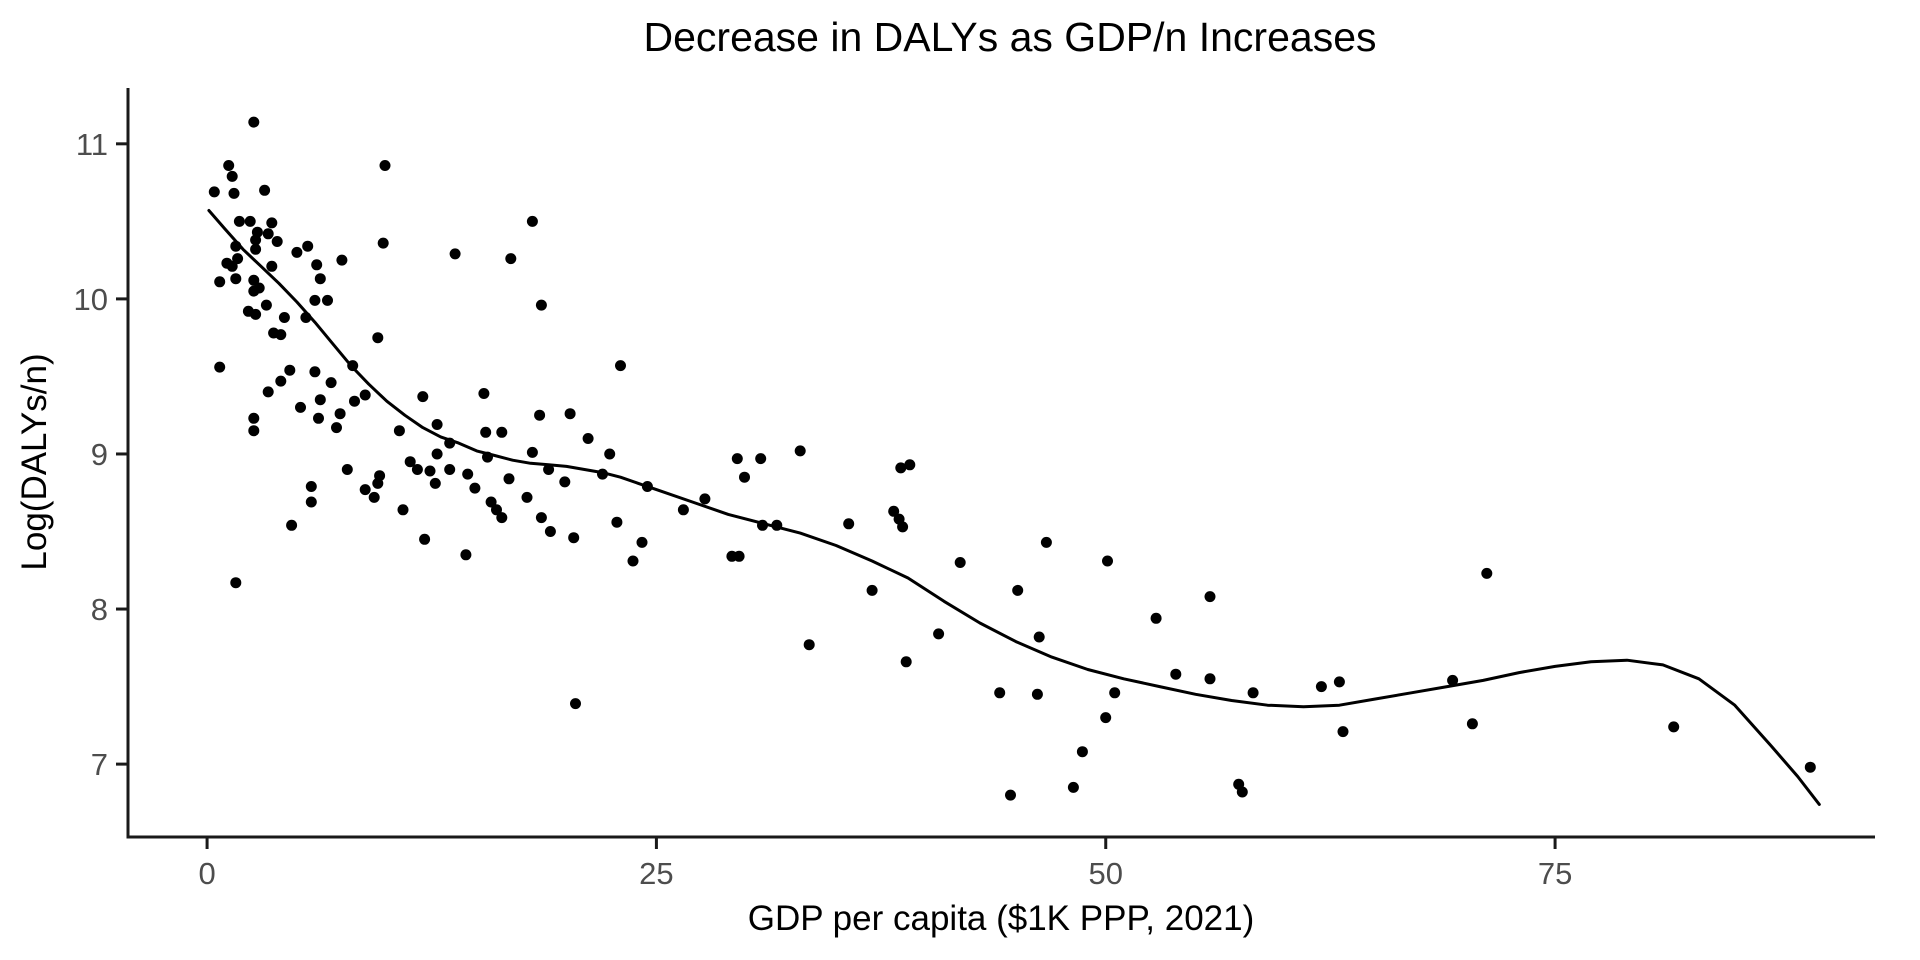  What do you see at coordinates (99, 454) in the screenshot?
I see `y-tick-label: 9` at bounding box center [99, 454].